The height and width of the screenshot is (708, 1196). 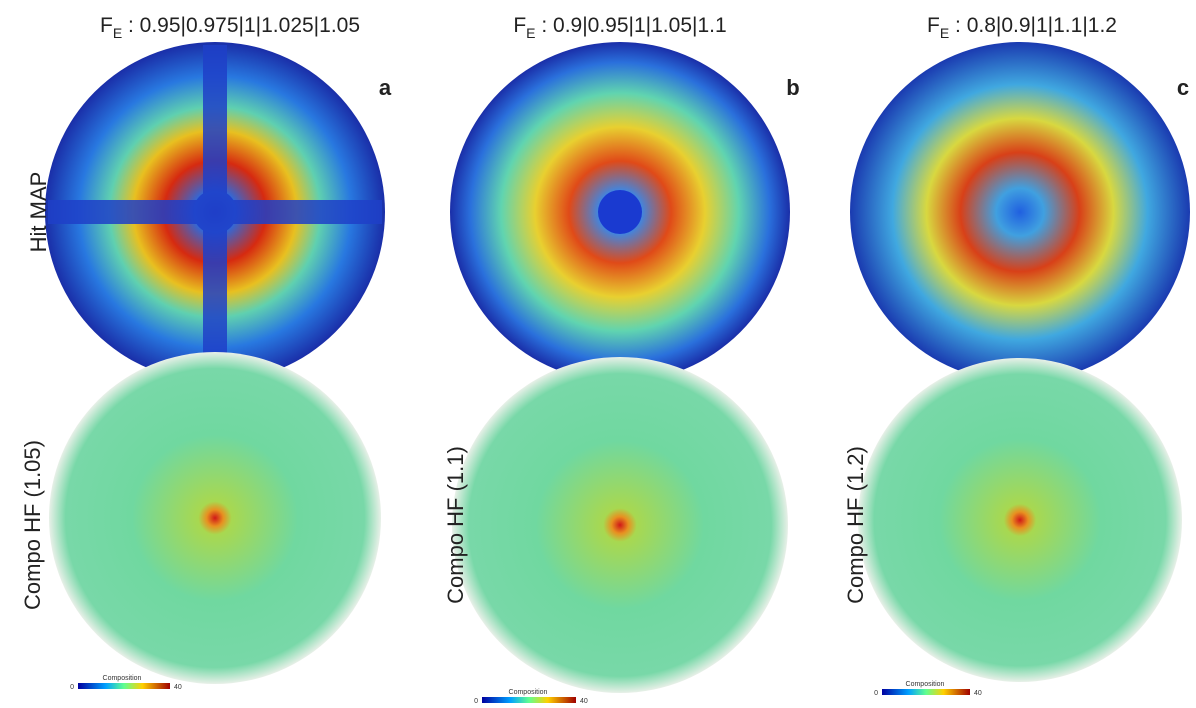 I want to click on row-label: Hit MAP, so click(x=38, y=212).